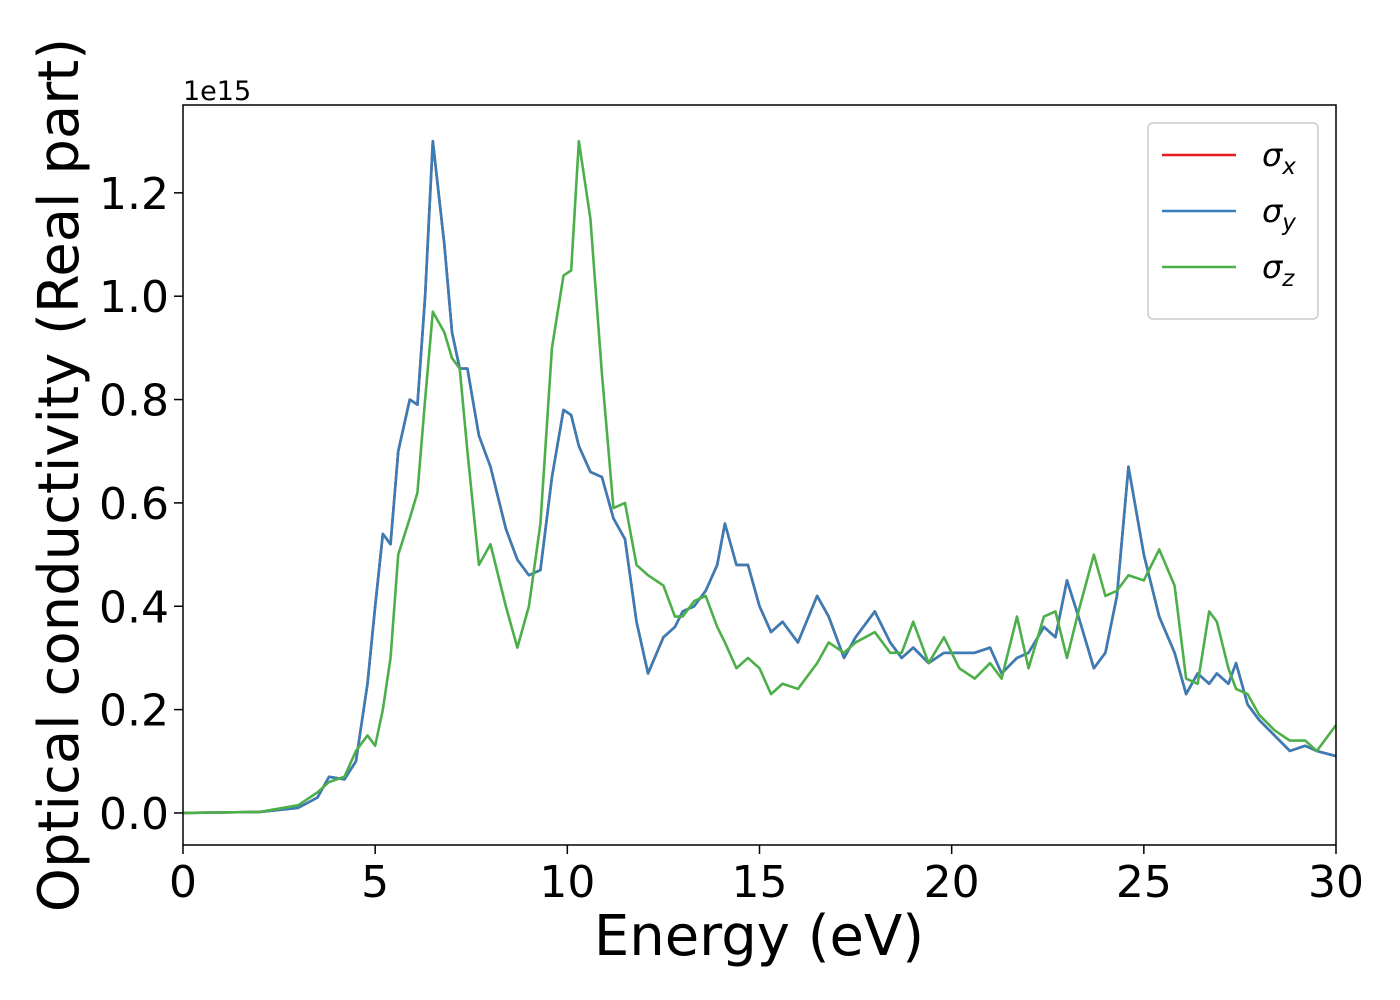 Image resolution: width=1400 pixels, height=1000 pixels. I want to click on y-tick-label: 1.0, so click(134, 297).